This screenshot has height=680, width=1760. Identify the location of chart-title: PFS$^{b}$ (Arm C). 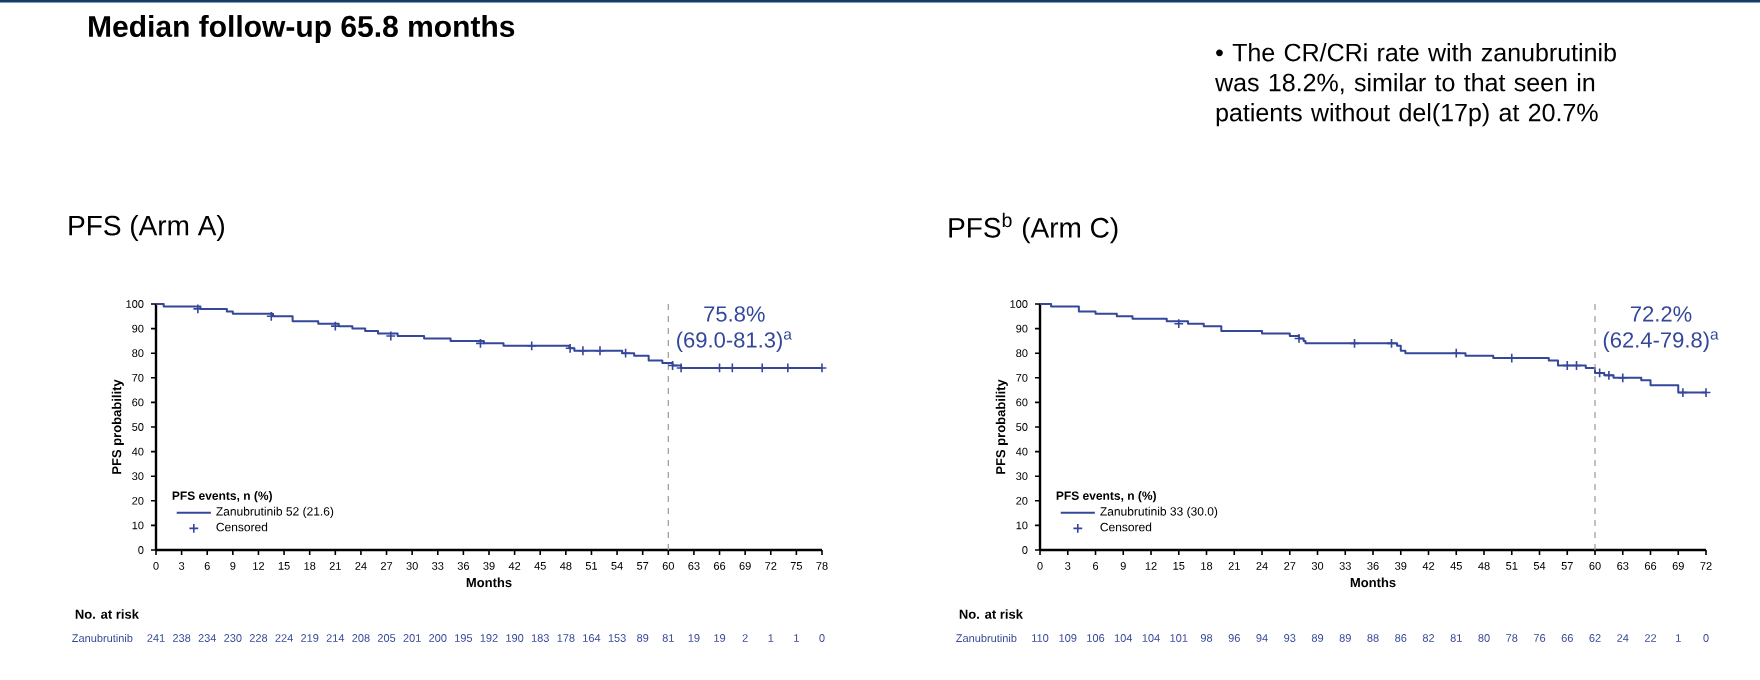
(1033, 228).